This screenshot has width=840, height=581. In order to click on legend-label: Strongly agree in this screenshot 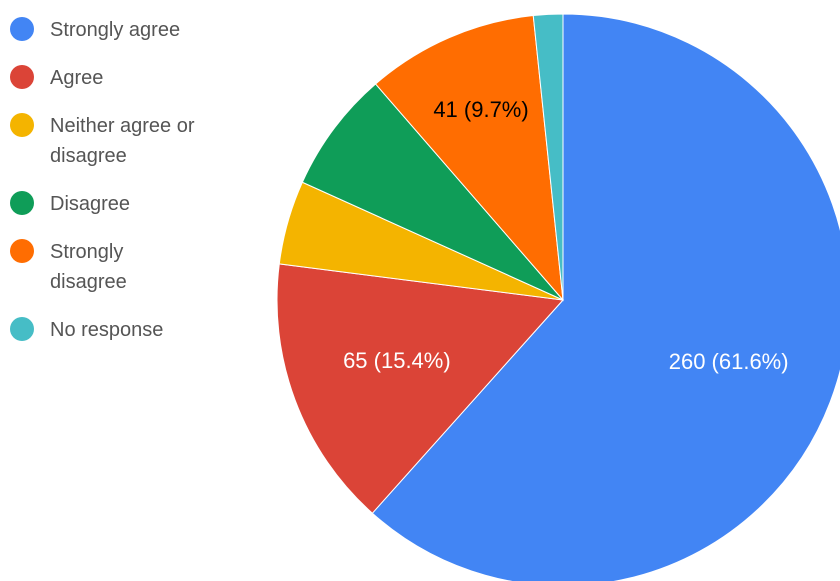, I will do `click(115, 30)`.